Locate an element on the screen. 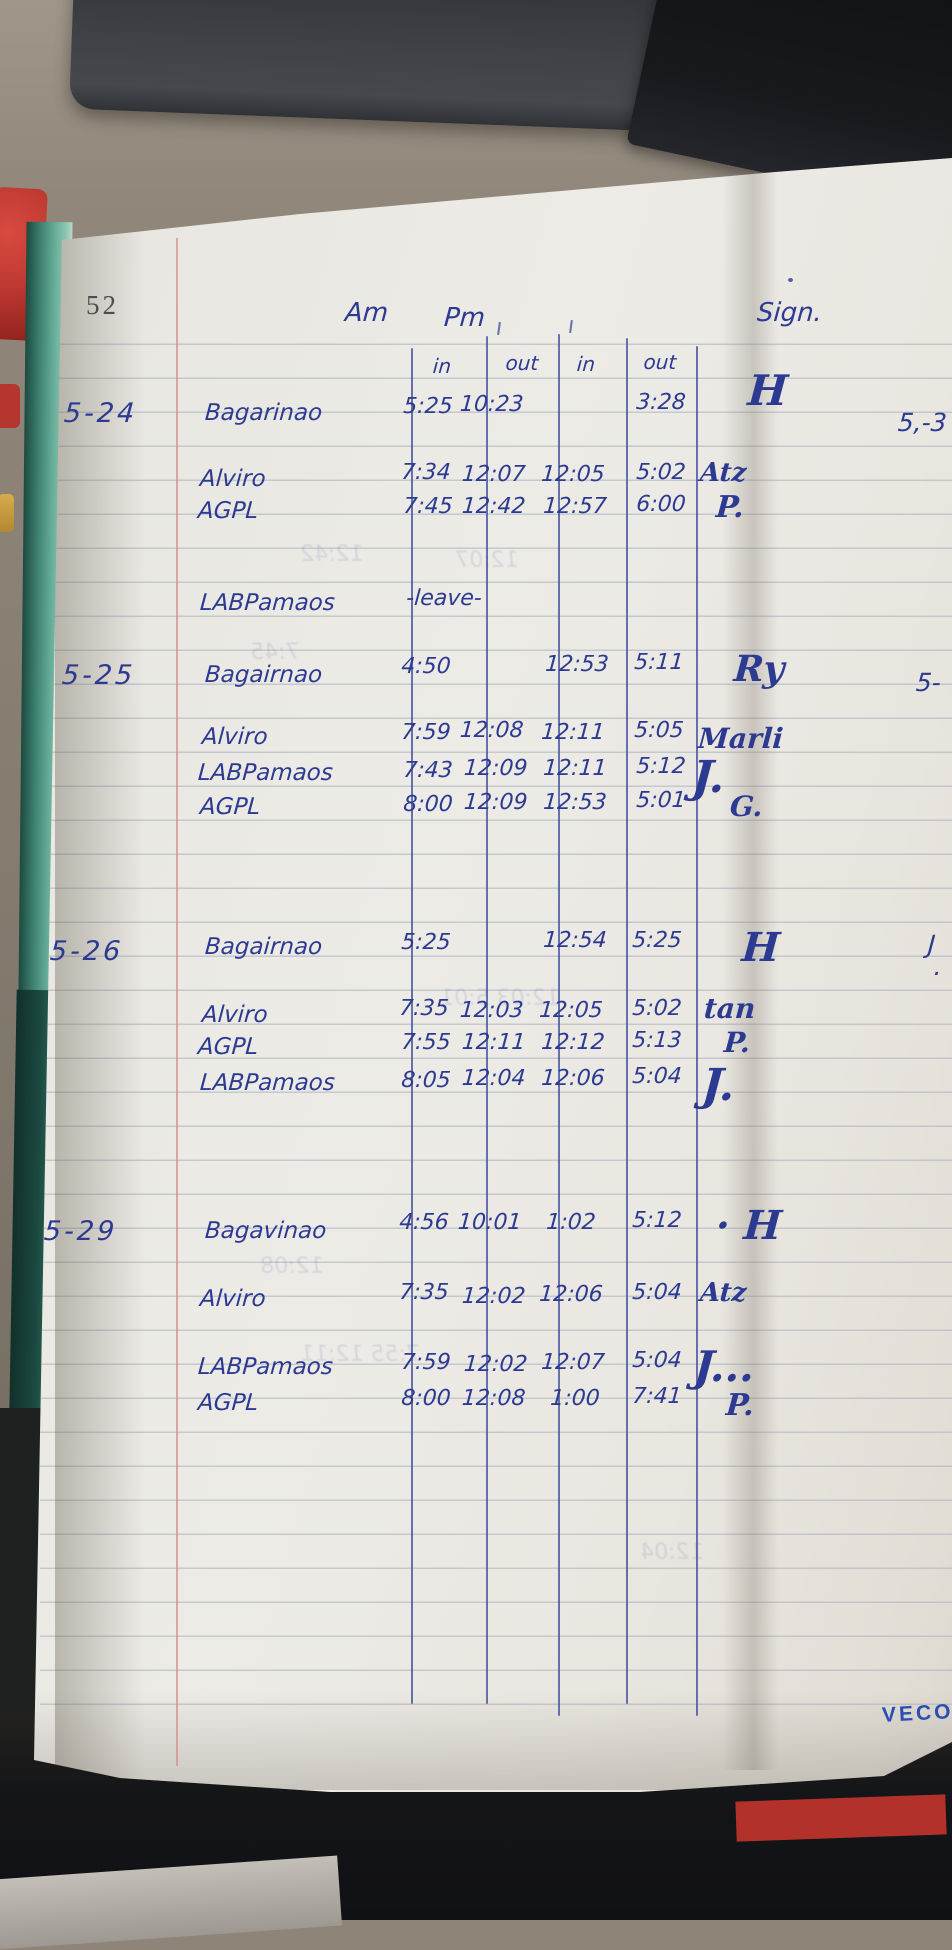  margin-fragment: 5,-3 is located at coordinates (922, 422).